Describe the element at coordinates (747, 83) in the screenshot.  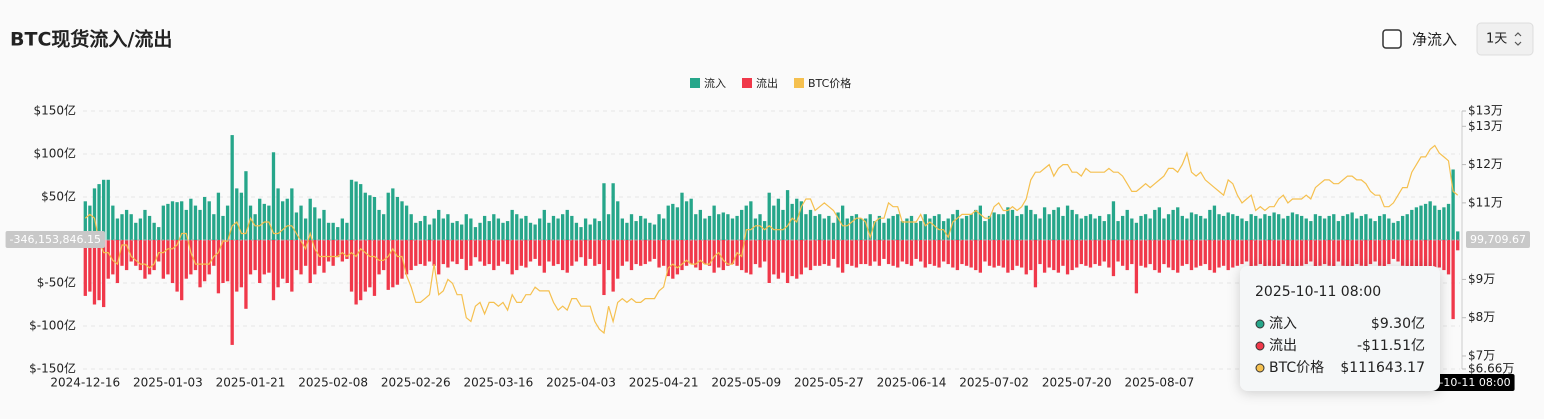
I see `legend-swatch` at that location.